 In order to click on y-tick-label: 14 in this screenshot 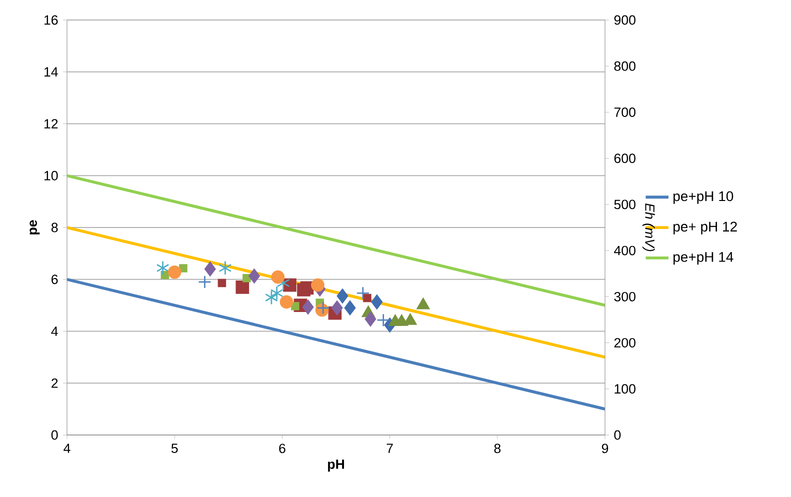, I will do `click(51, 71)`.